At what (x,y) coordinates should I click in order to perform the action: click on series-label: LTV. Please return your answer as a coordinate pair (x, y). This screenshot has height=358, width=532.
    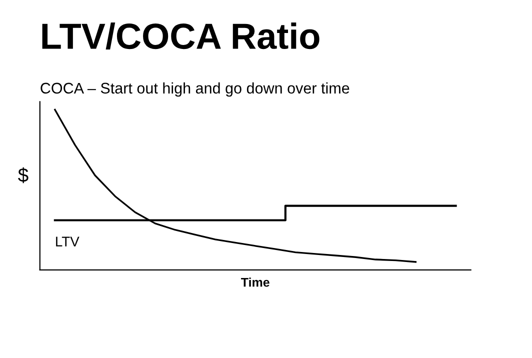
    Looking at the image, I should click on (68, 241).